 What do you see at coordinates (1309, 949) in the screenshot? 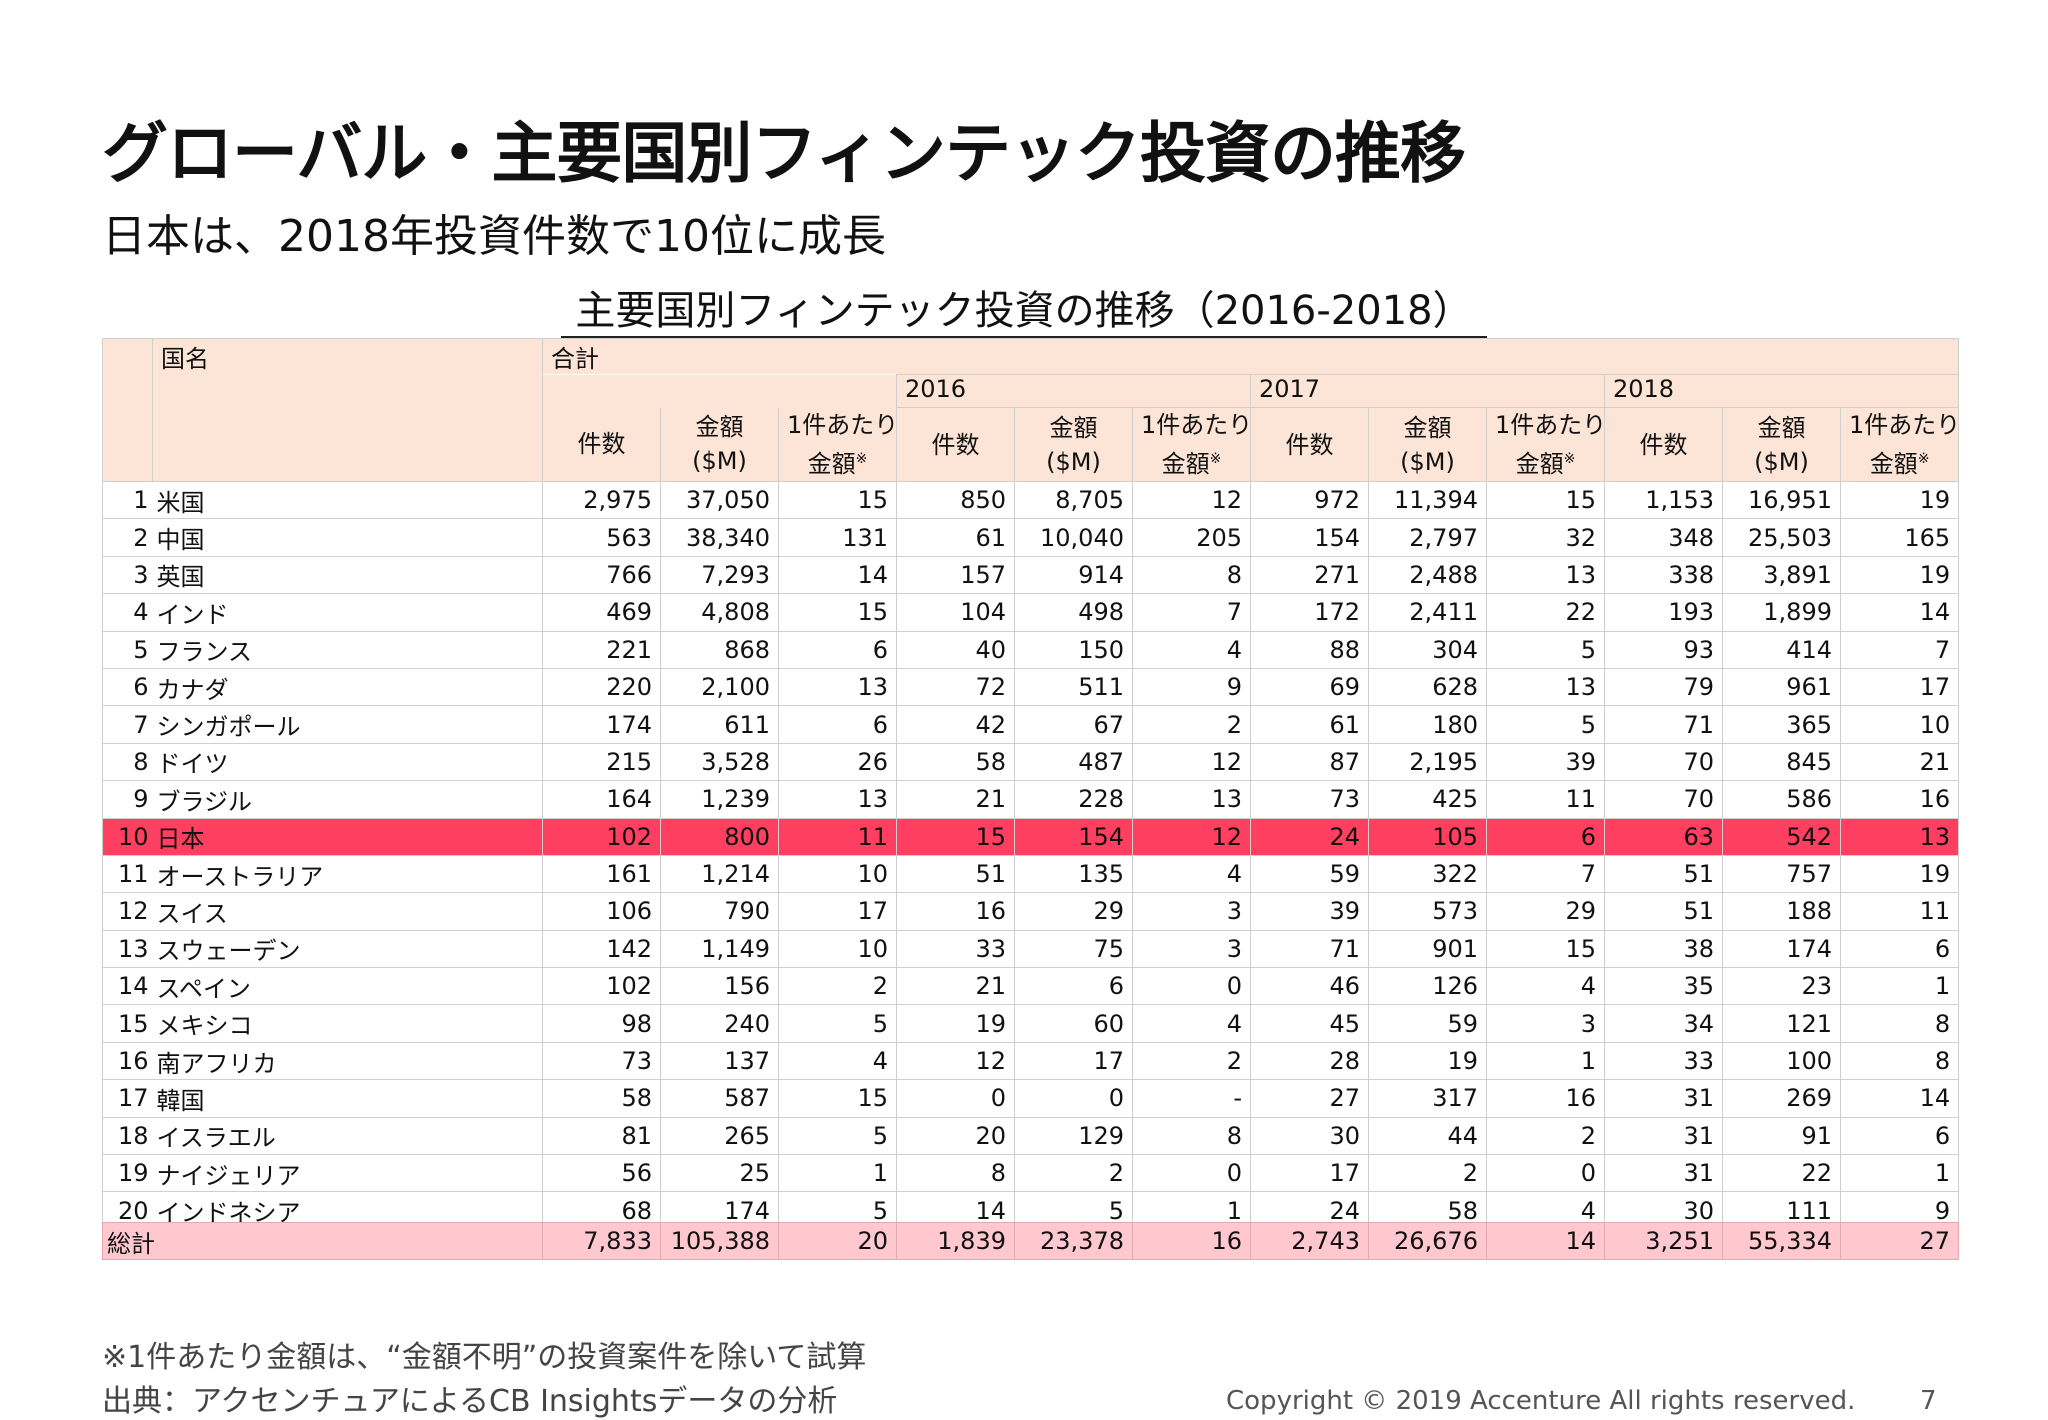
I see `row-value: 71` at bounding box center [1309, 949].